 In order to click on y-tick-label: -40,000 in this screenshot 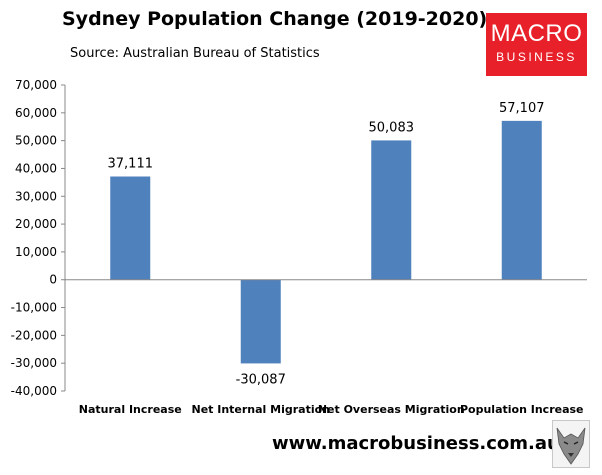, I will do `click(34, 391)`.